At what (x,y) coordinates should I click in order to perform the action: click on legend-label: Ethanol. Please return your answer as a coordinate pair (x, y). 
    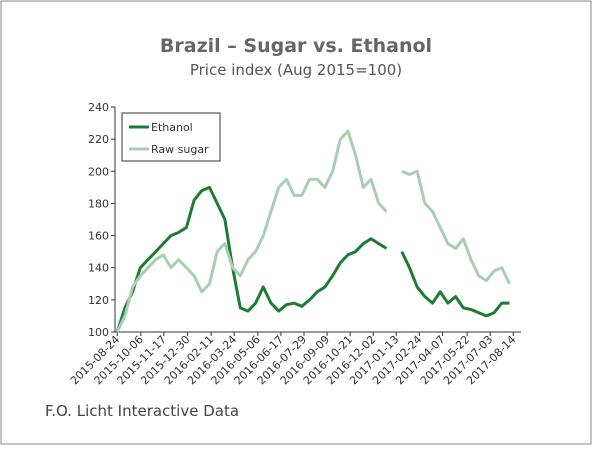
    Looking at the image, I should click on (172, 127).